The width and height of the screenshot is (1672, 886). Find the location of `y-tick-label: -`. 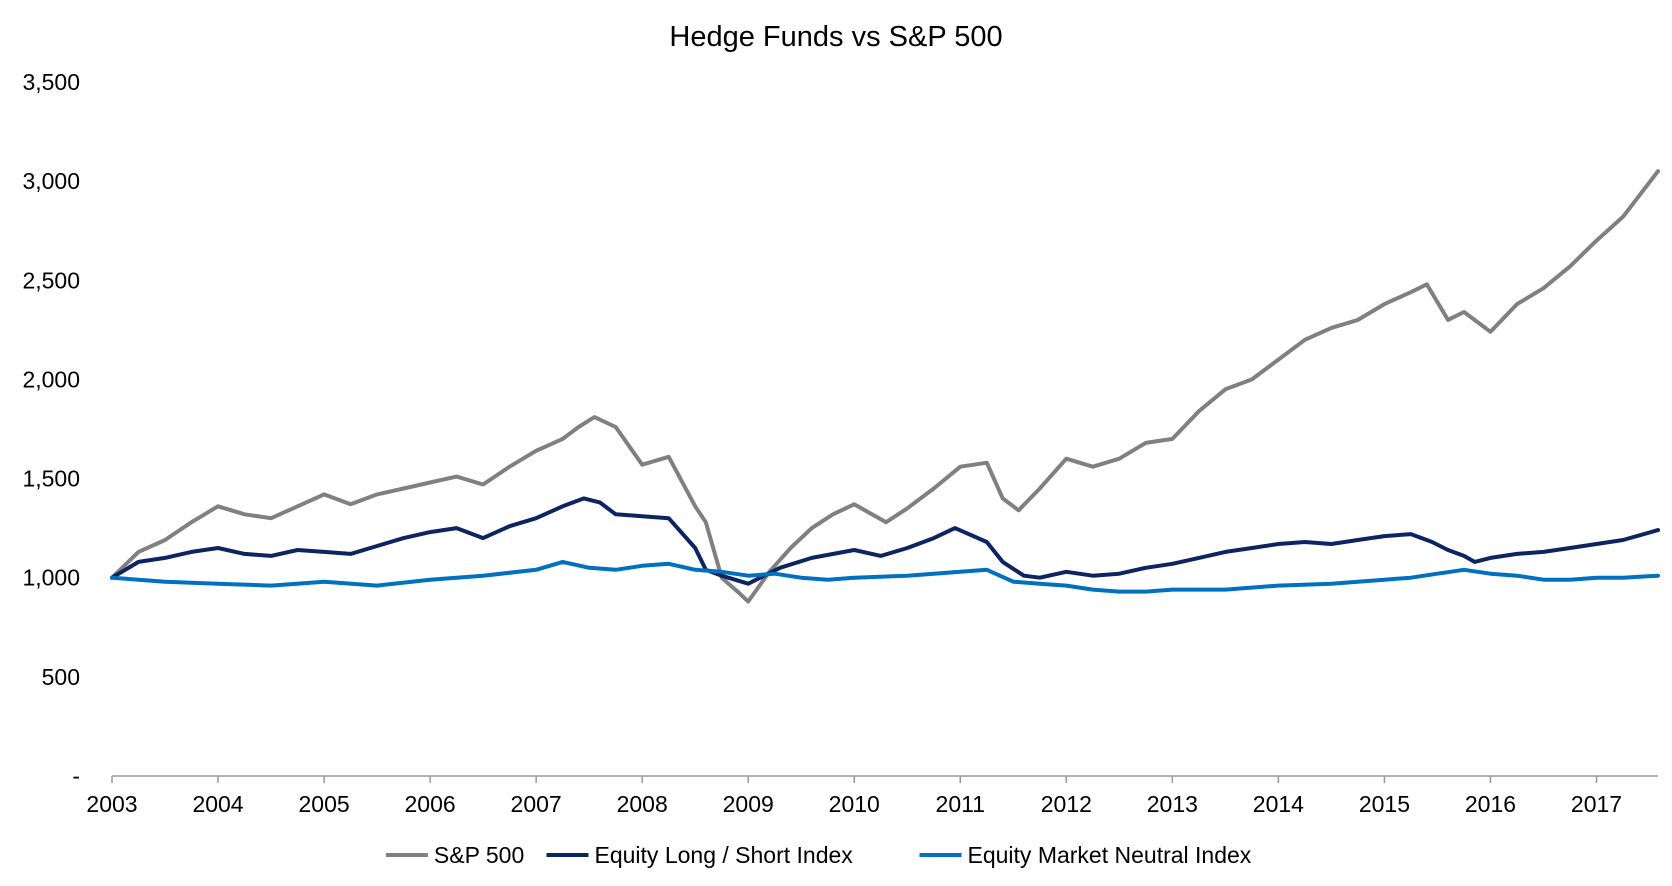

y-tick-label: - is located at coordinates (76, 776).